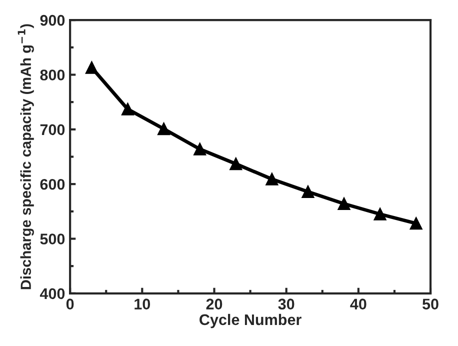 The width and height of the screenshot is (458, 346). I want to click on y-tick-label: 600, so click(52, 184).